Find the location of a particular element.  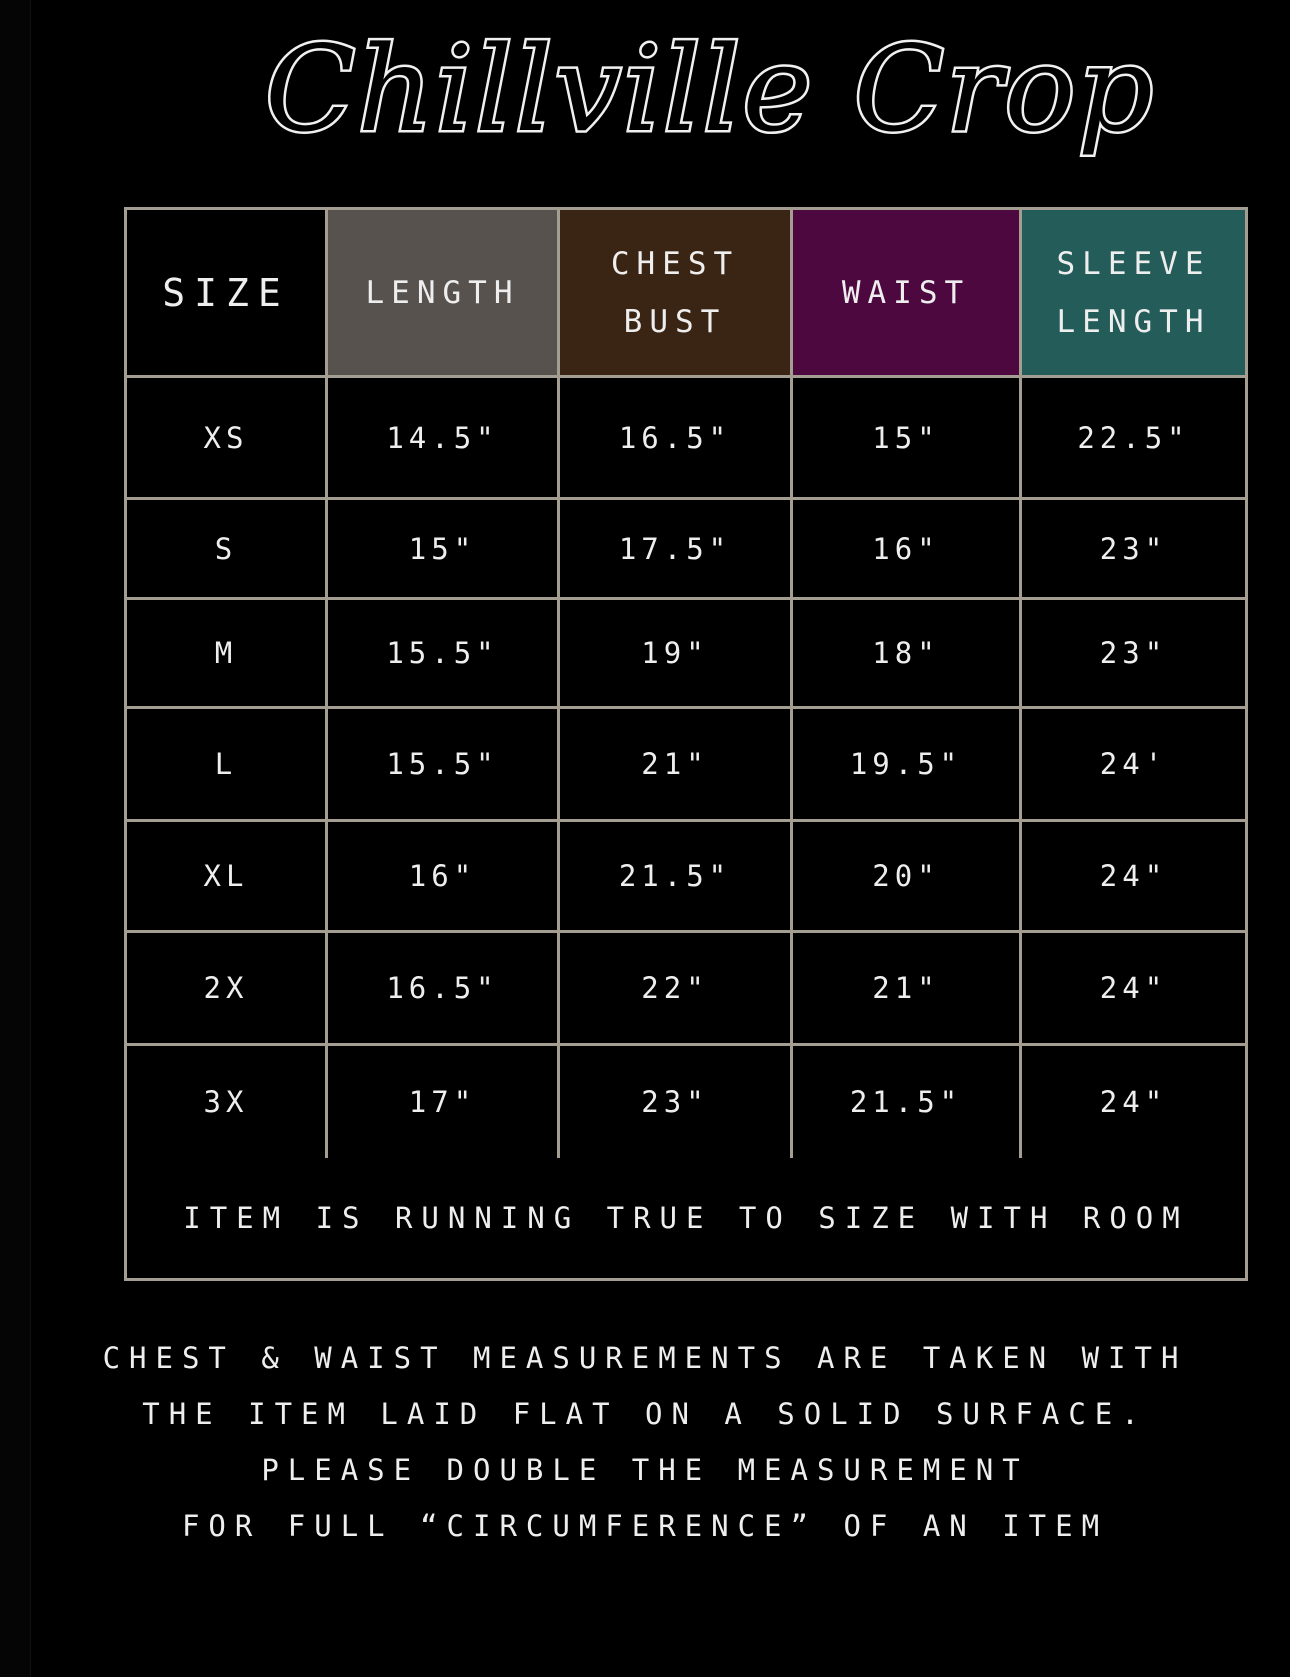

cell-waist: 21" is located at coordinates (907, 988).